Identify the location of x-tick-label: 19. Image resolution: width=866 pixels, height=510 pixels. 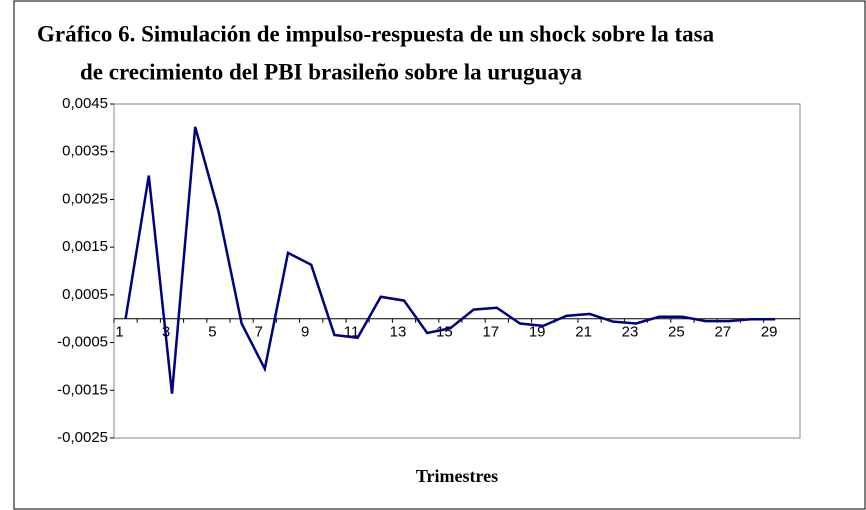
(537, 332).